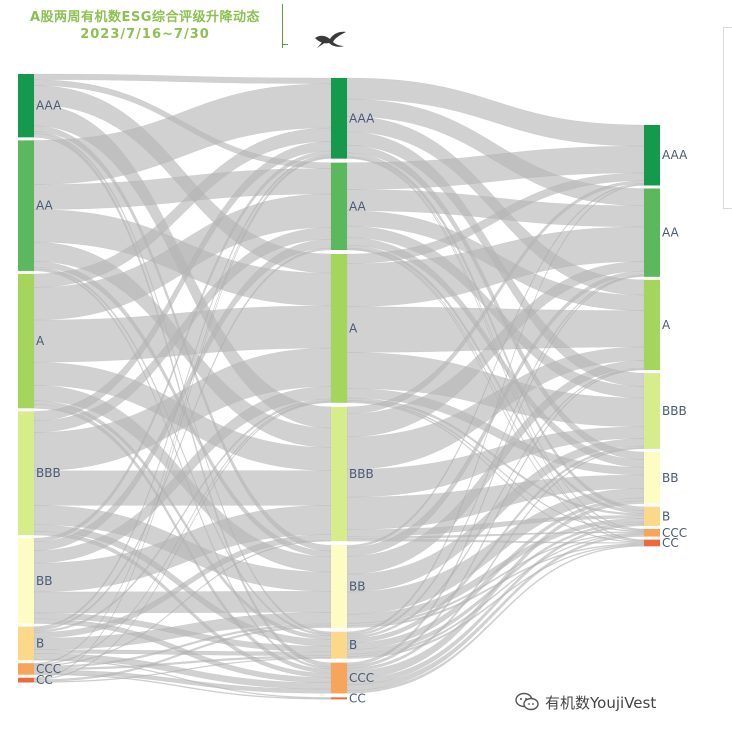 This screenshot has height=743, width=732. Describe the element at coordinates (26, 669) in the screenshot. I see `sankey-node-s1_CCC` at that location.